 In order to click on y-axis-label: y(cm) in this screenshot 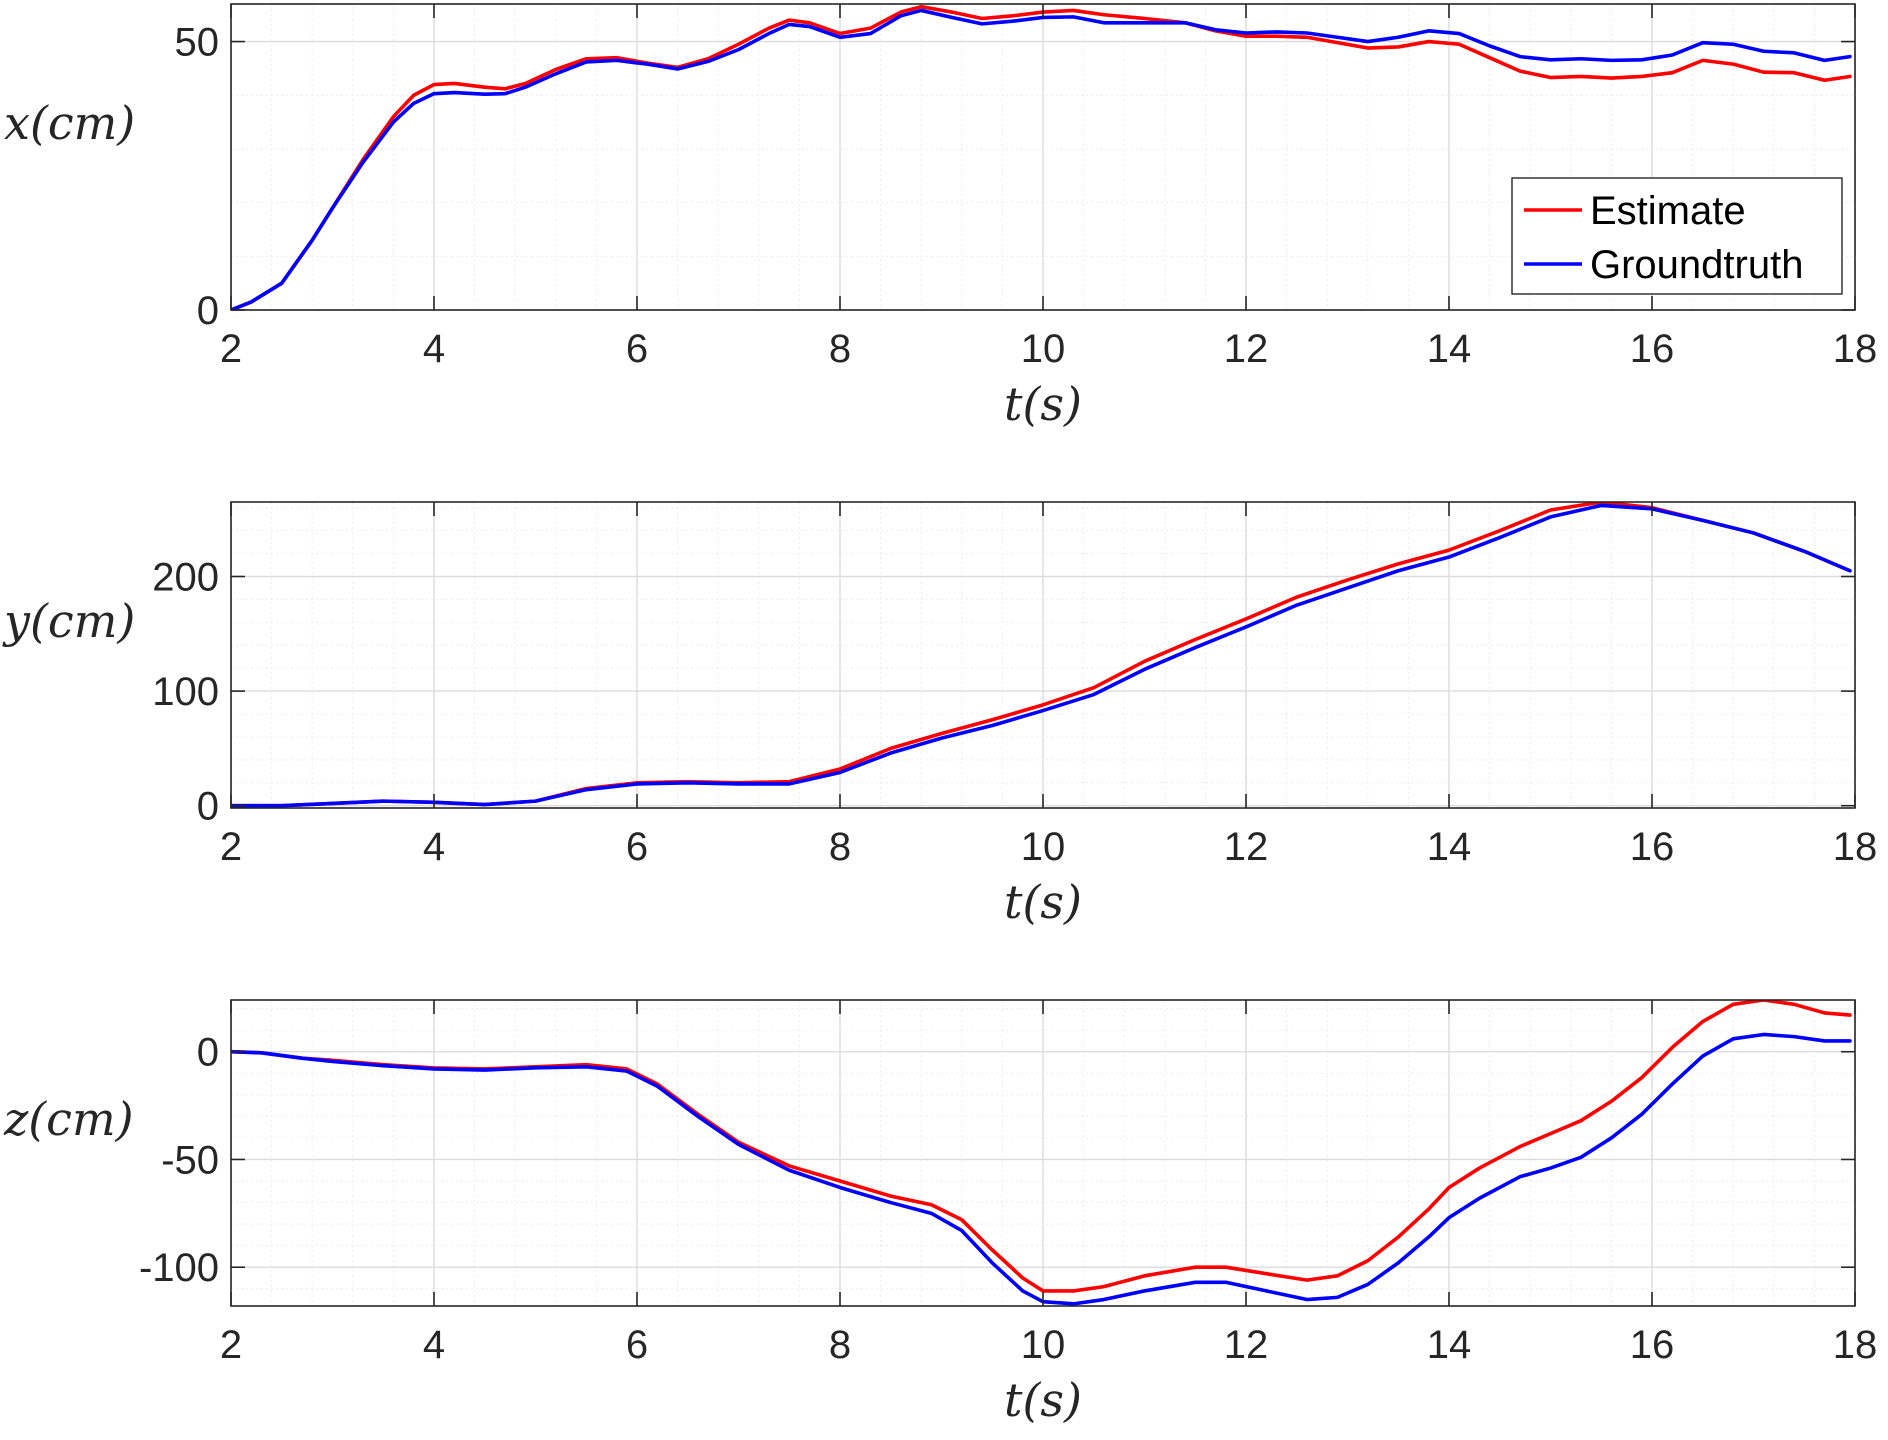, I will do `click(68, 621)`.